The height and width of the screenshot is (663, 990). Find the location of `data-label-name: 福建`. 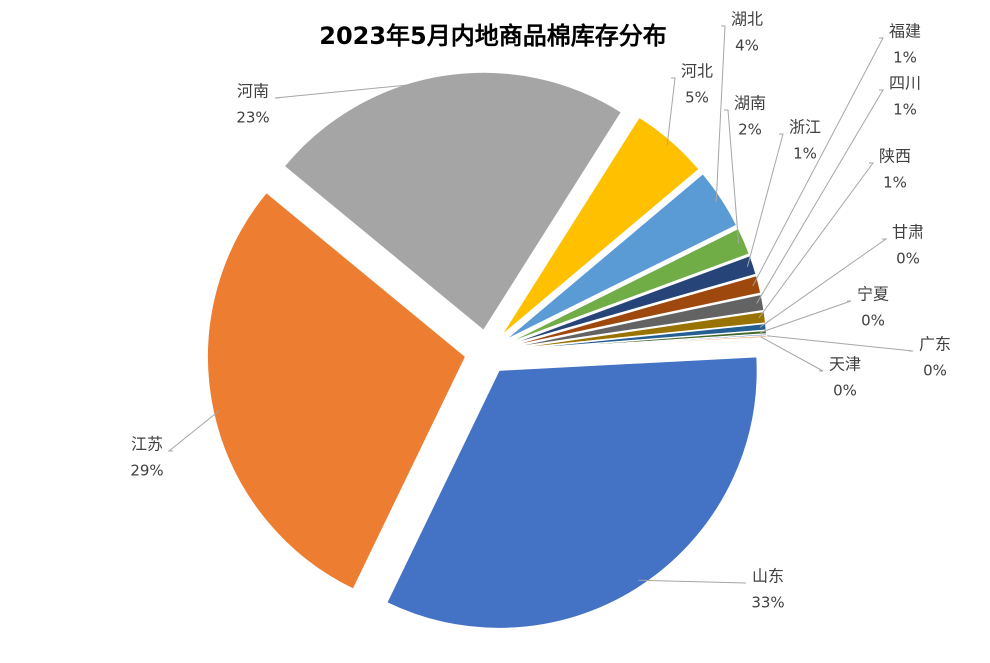

data-label-name: 福建 is located at coordinates (905, 31).